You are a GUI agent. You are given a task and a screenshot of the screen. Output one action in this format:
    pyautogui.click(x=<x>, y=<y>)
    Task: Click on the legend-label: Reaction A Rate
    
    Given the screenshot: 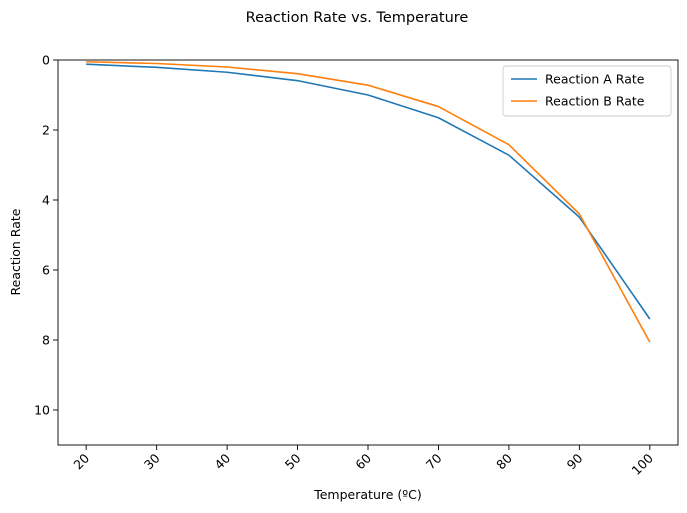 What is the action you would take?
    pyautogui.click(x=595, y=79)
    